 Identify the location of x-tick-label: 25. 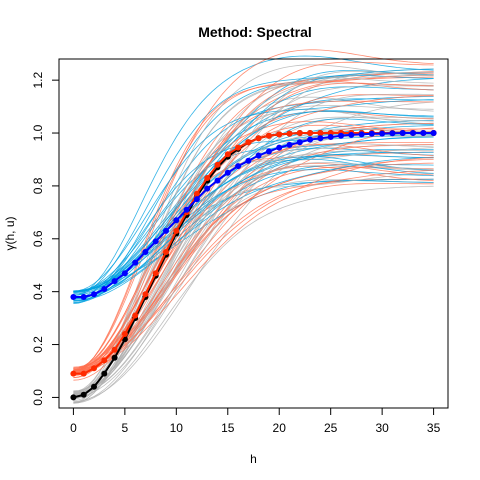
(331, 428).